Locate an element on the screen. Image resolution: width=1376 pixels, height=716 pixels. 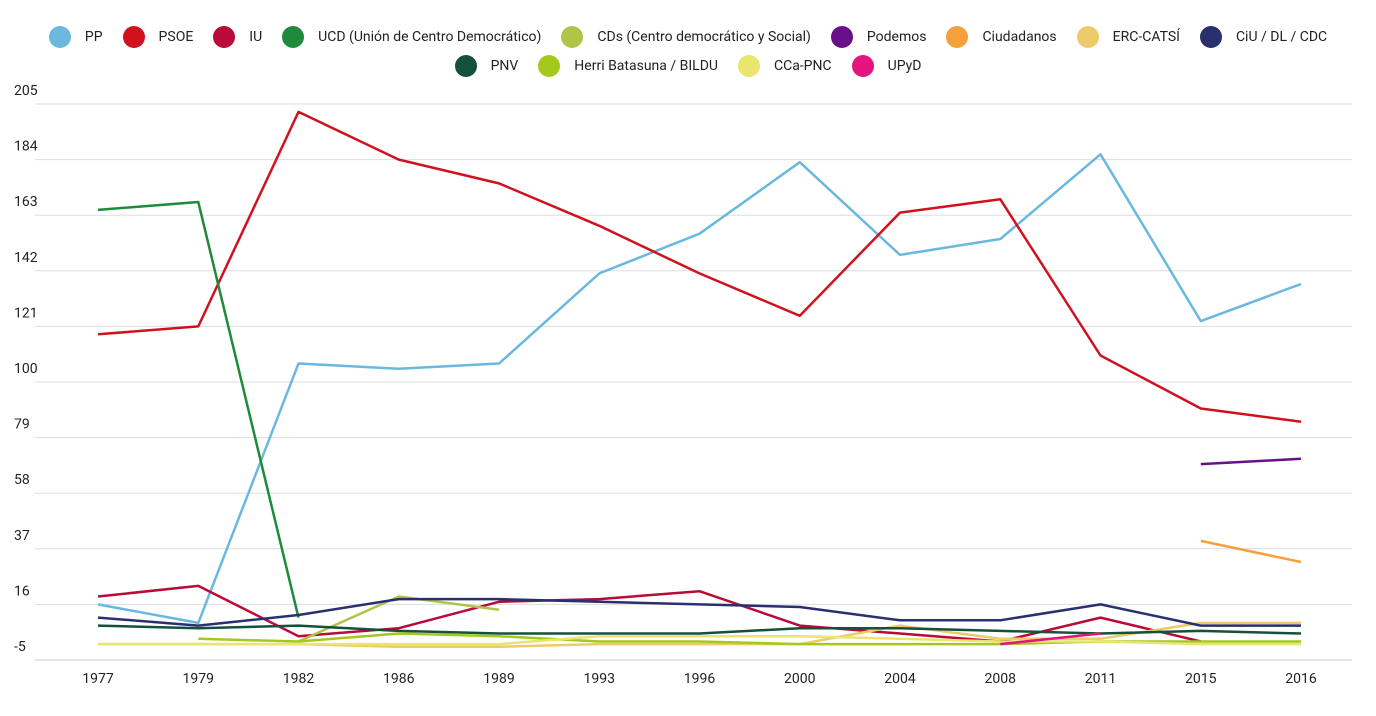
legend-item: UPyD is located at coordinates (886, 66).